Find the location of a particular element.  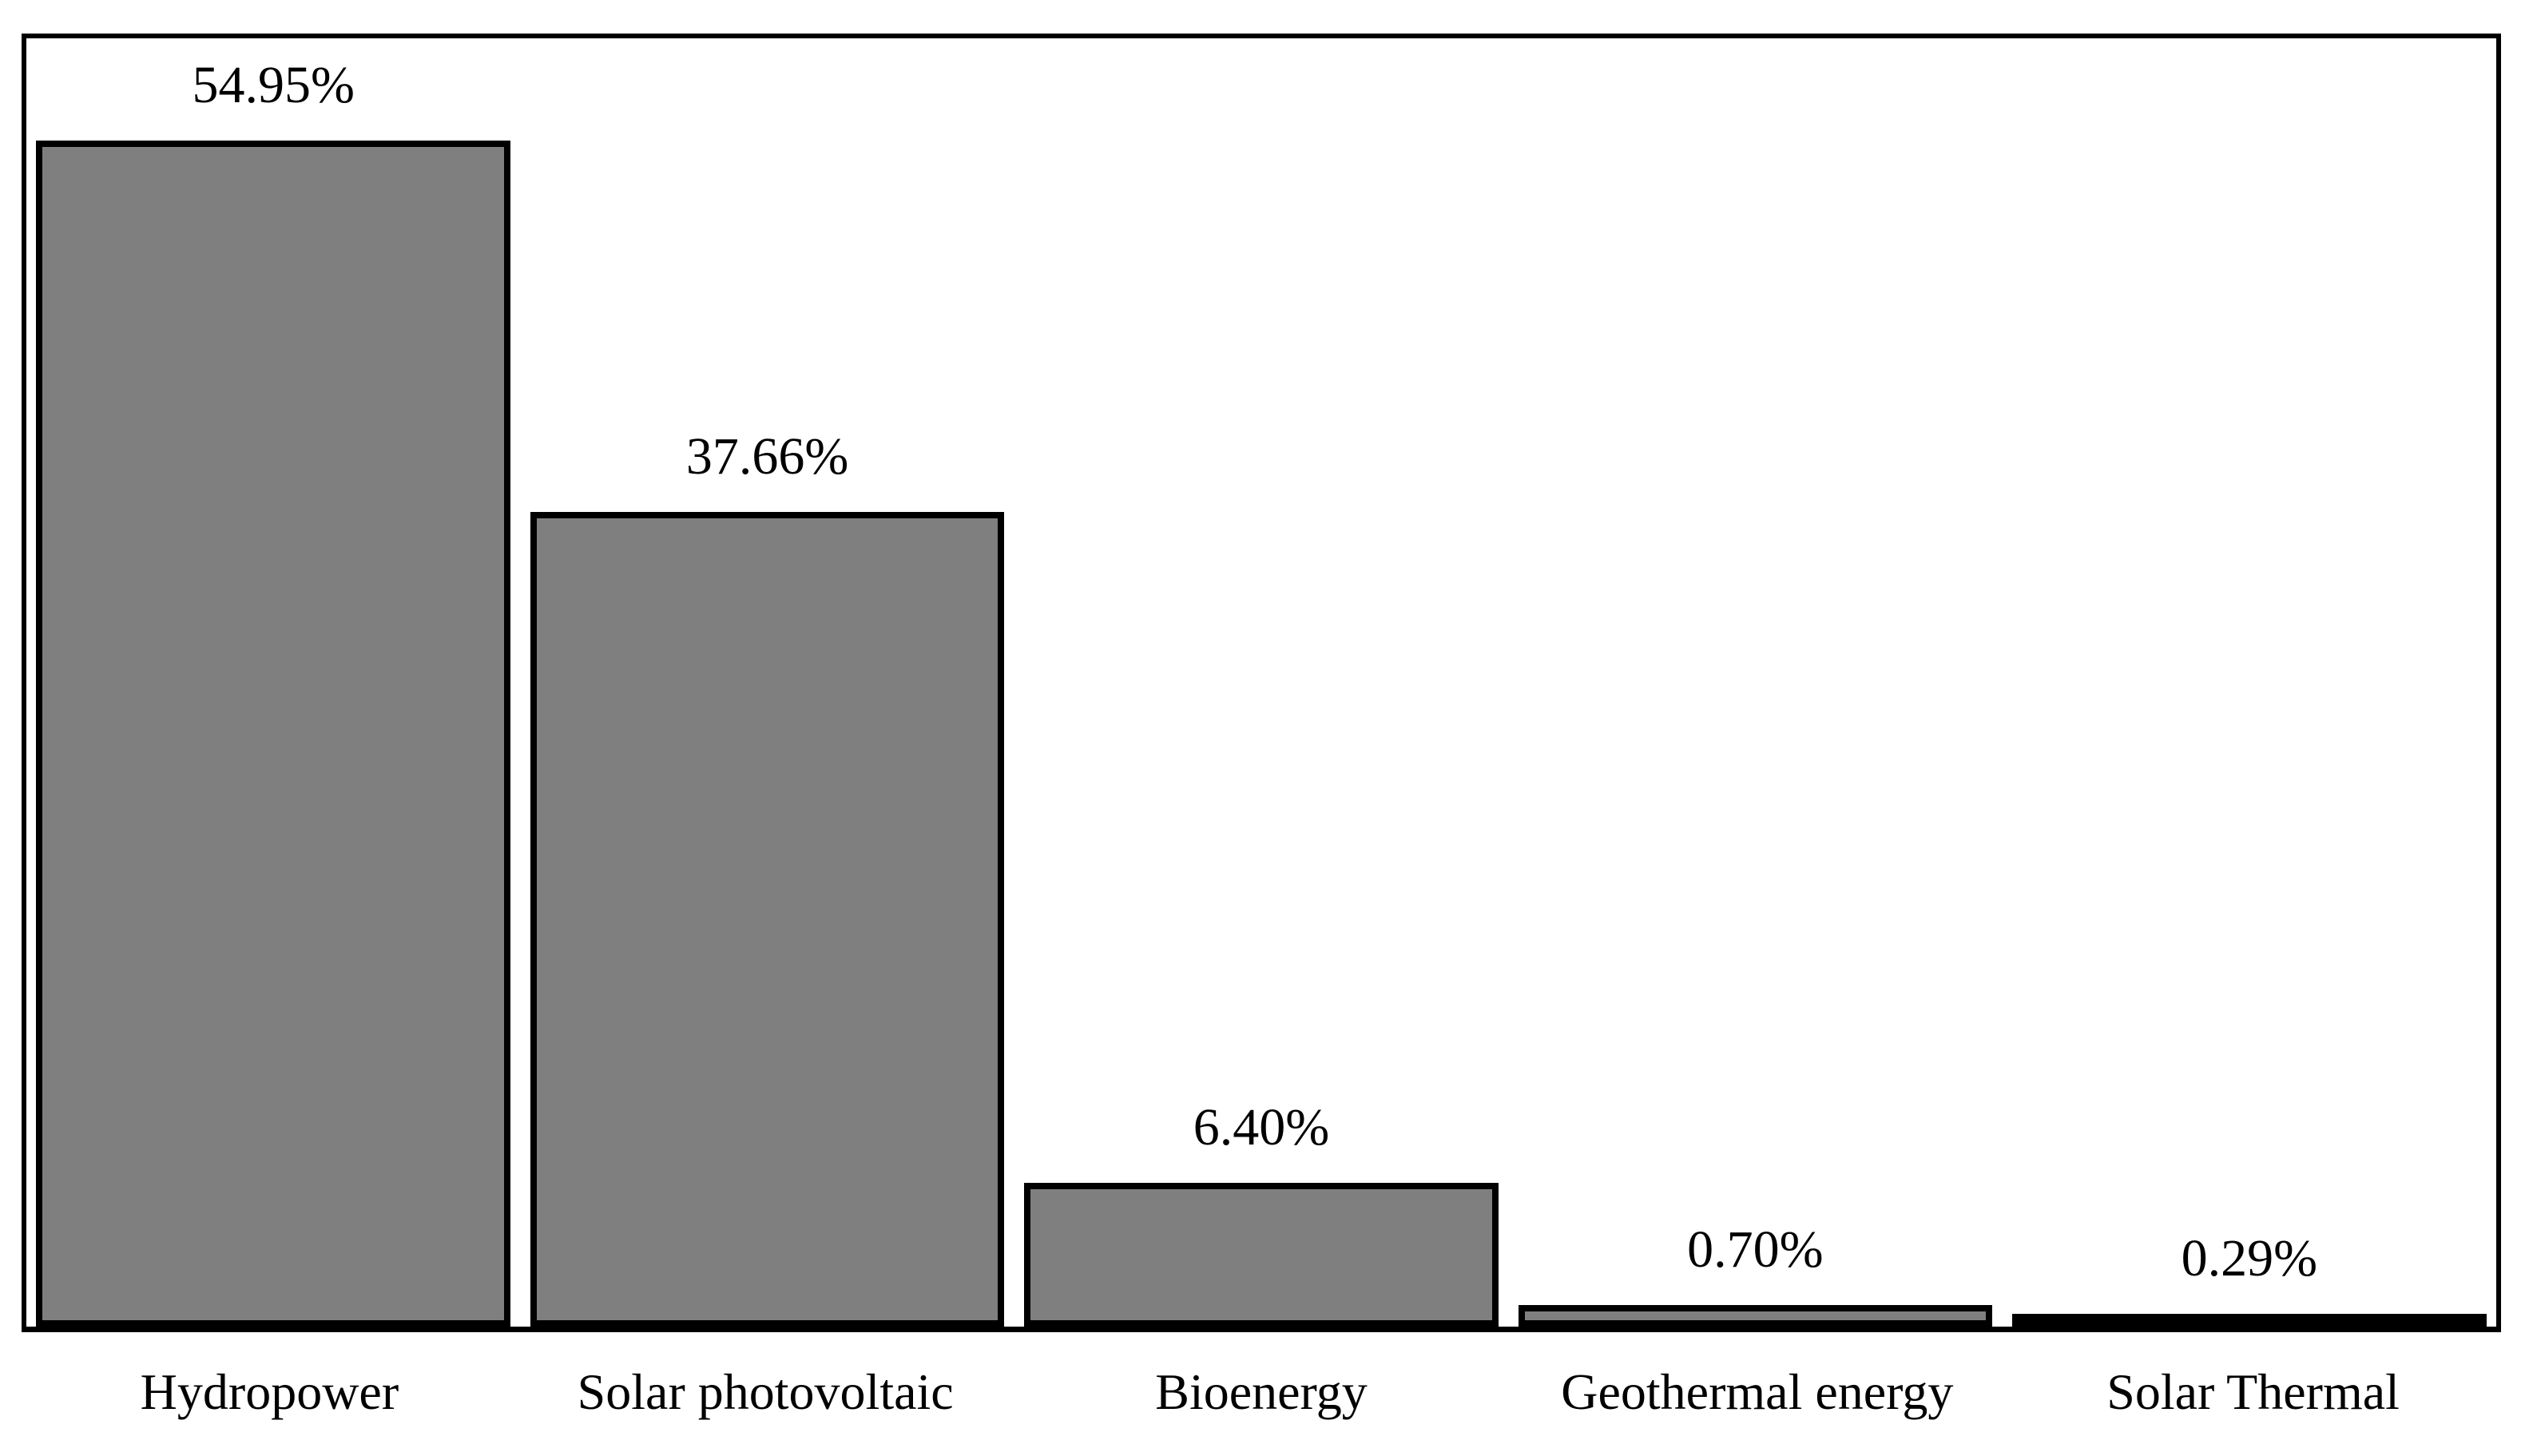

bar-value-label: 0.70% is located at coordinates (1755, 1249).